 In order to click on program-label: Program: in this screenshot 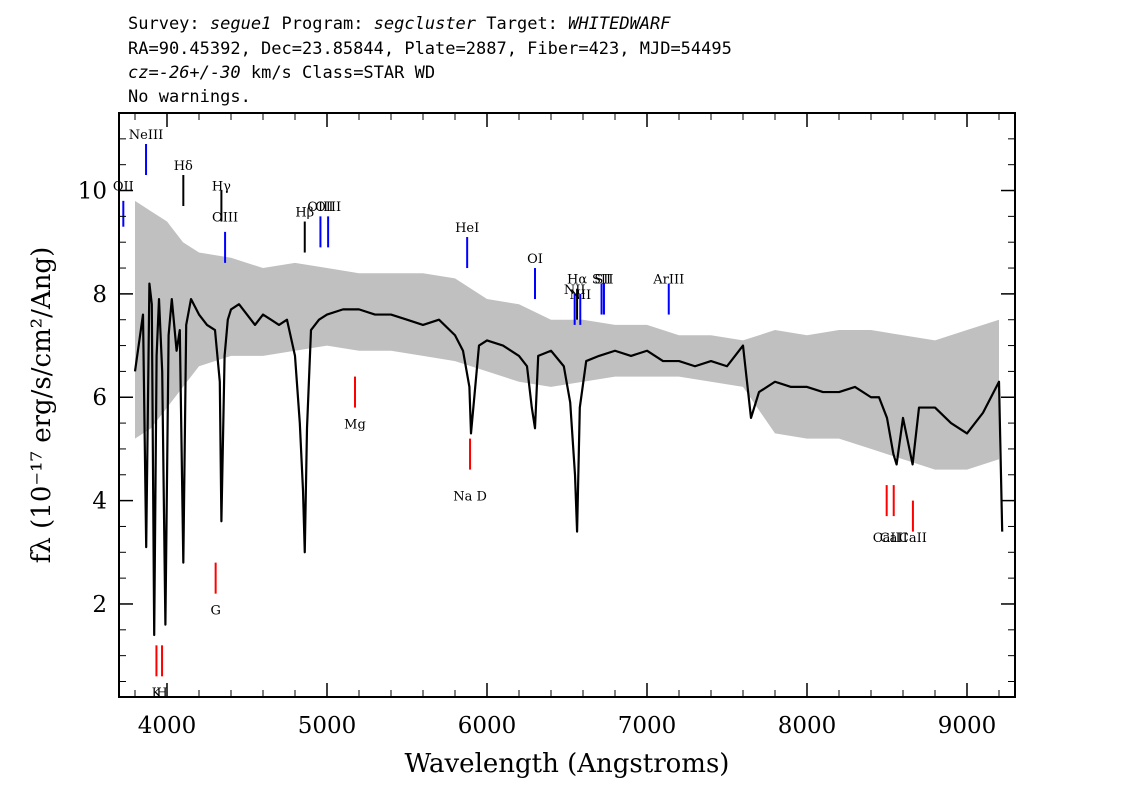, I will do `click(322, 24)`.